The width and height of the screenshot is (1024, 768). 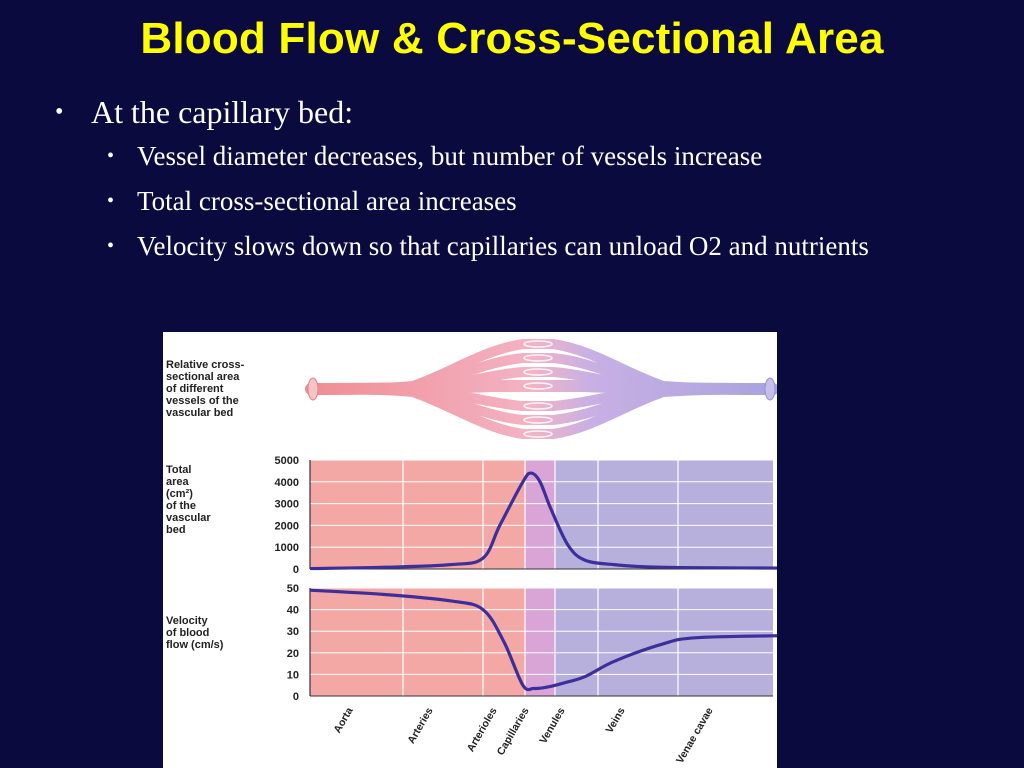 I want to click on aorta-opening, so click(x=313, y=389).